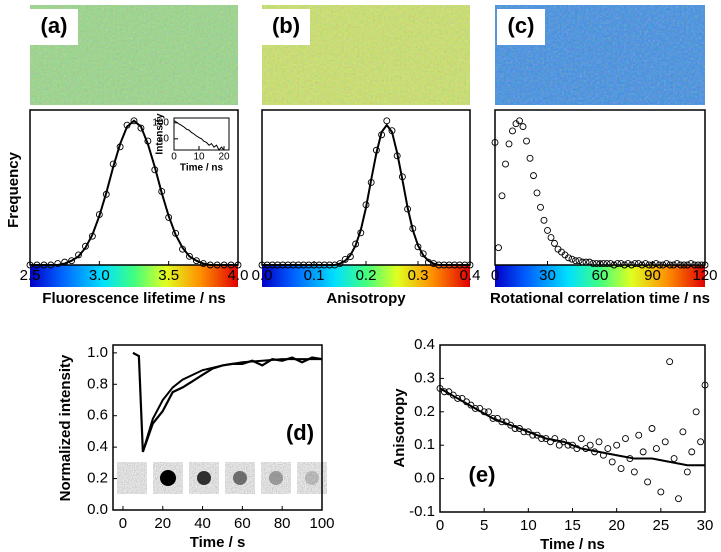 The image size is (721, 552). Describe the element at coordinates (286, 25) in the screenshot. I see `panel-label: (b)` at that location.